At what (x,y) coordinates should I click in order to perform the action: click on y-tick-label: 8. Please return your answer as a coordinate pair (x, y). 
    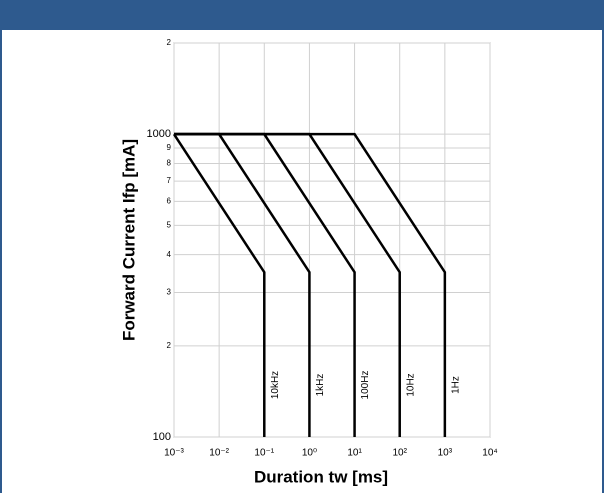
    Looking at the image, I should click on (169, 163).